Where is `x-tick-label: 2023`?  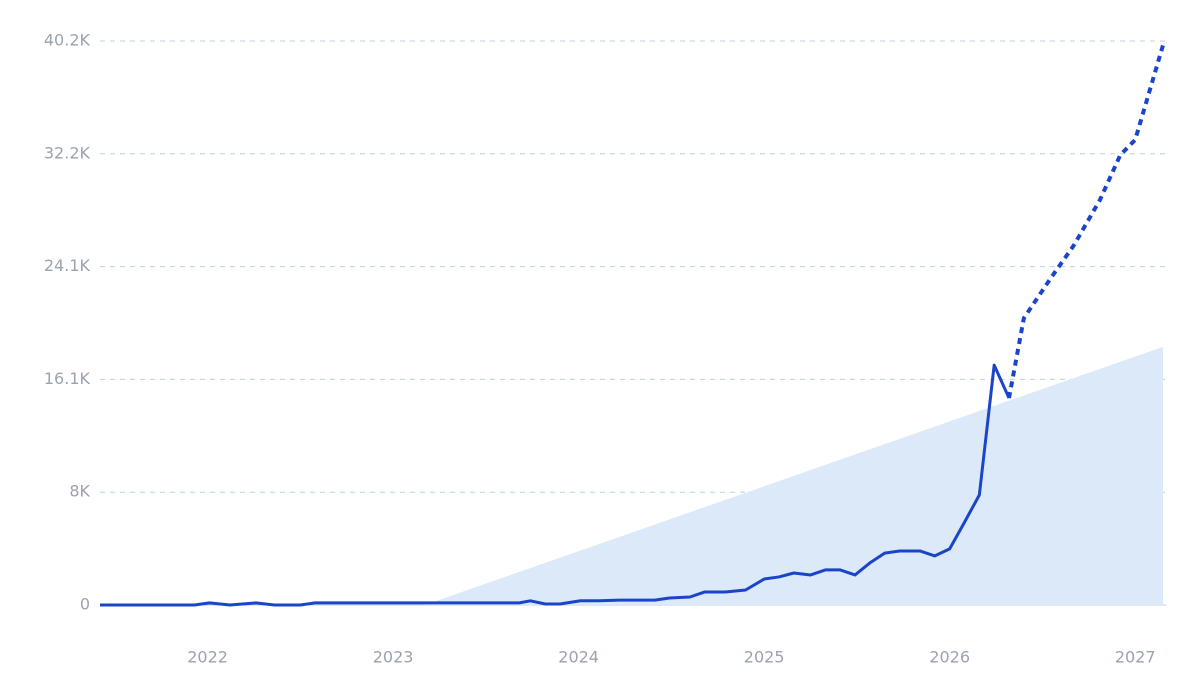
x-tick-label: 2023 is located at coordinates (393, 657).